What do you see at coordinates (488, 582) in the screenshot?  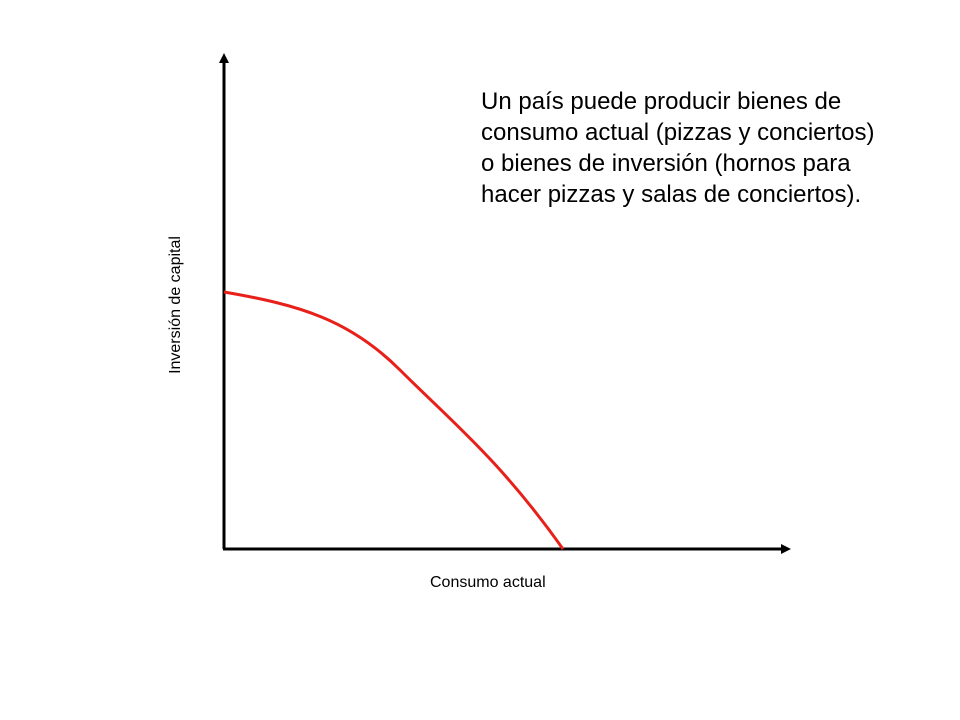 I see `x-axis-label: Consumo actual` at bounding box center [488, 582].